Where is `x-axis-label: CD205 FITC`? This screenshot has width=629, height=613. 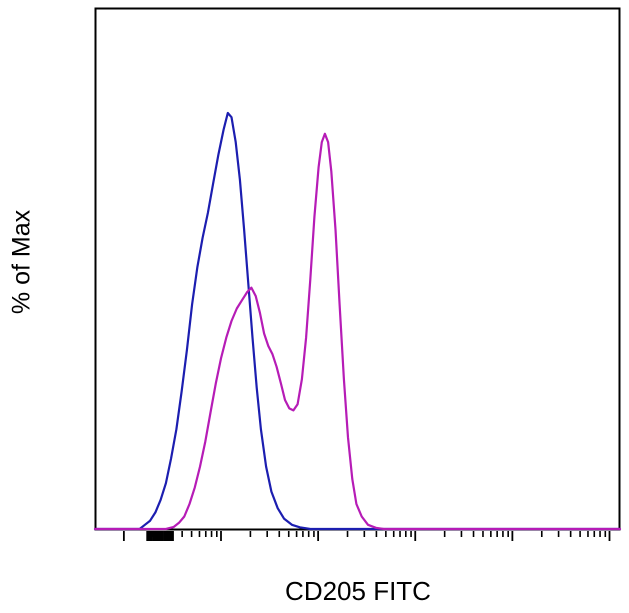 x-axis-label: CD205 FITC is located at coordinates (358, 591).